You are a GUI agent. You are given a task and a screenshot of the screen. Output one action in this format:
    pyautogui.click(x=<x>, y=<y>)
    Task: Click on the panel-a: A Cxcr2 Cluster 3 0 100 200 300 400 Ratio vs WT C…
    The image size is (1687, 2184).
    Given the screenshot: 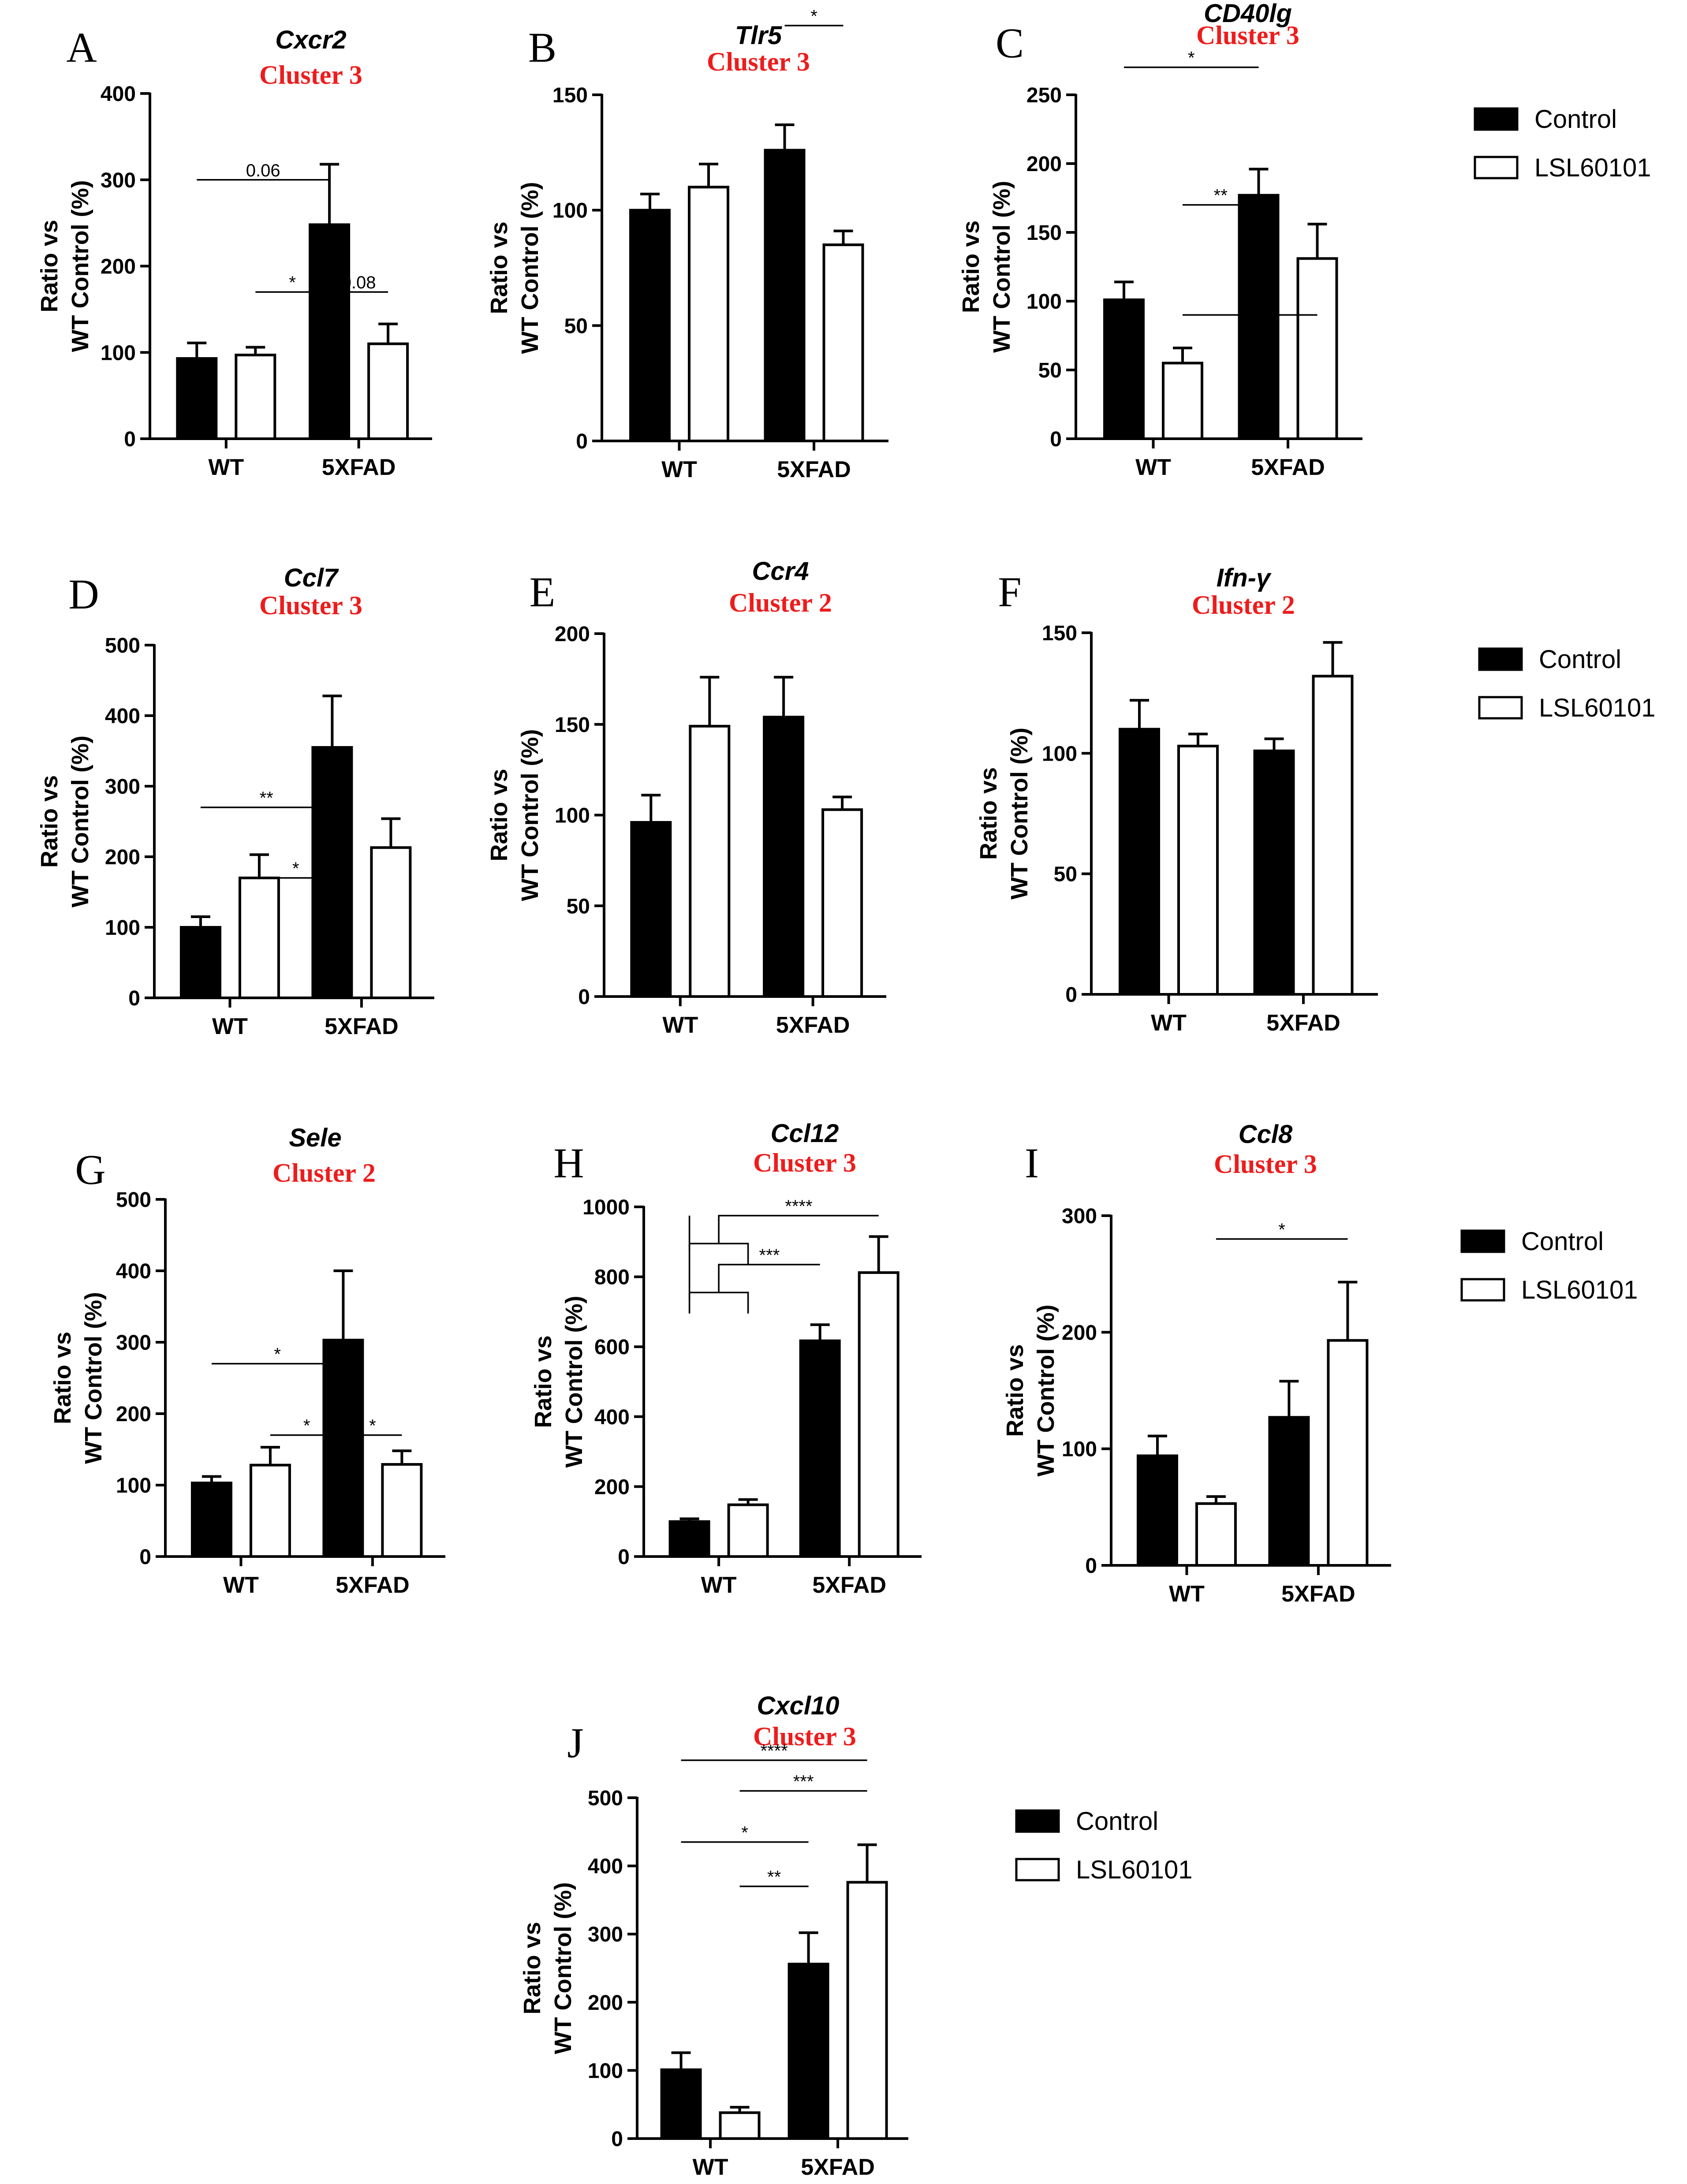 What is the action you would take?
    pyautogui.click(x=234, y=252)
    